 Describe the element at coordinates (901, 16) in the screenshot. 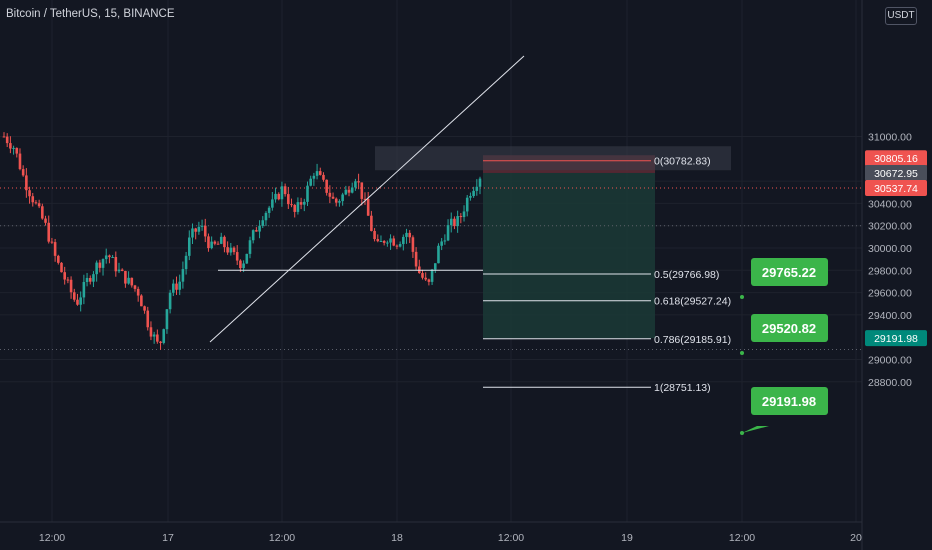

I see `currency-button: USDT` at that location.